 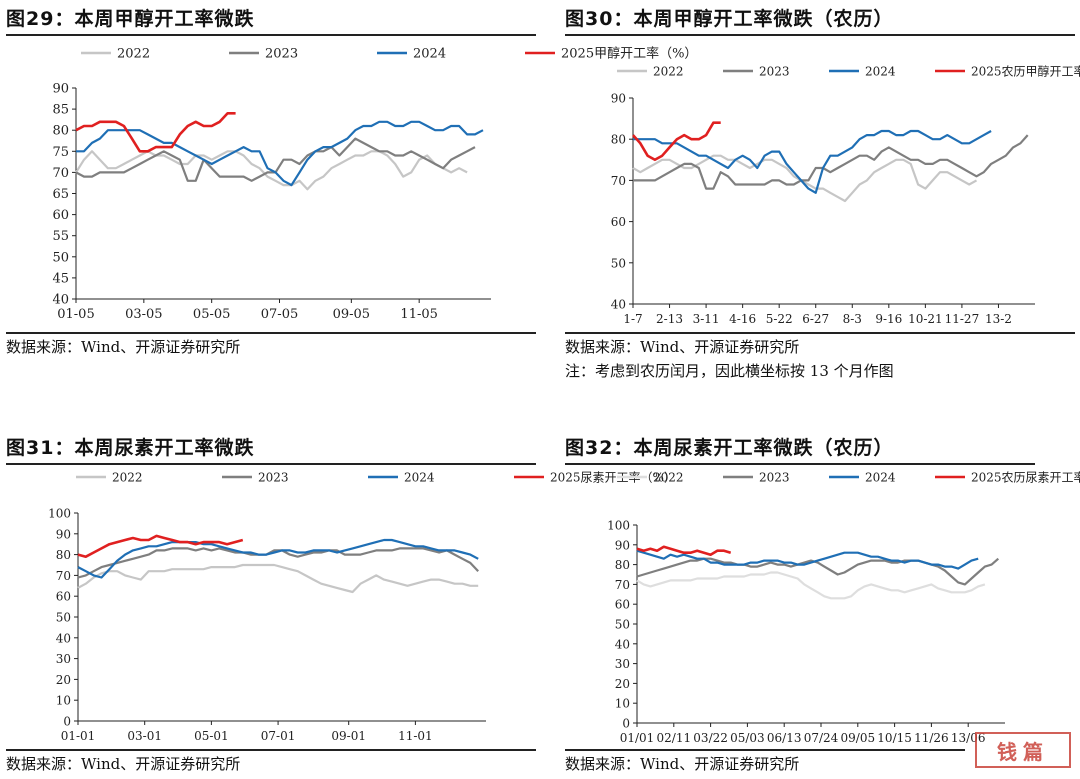 What do you see at coordinates (729, 448) in the screenshot?
I see `figure-title: 图32：本周尿素开工率微跌（农历）` at bounding box center [729, 448].